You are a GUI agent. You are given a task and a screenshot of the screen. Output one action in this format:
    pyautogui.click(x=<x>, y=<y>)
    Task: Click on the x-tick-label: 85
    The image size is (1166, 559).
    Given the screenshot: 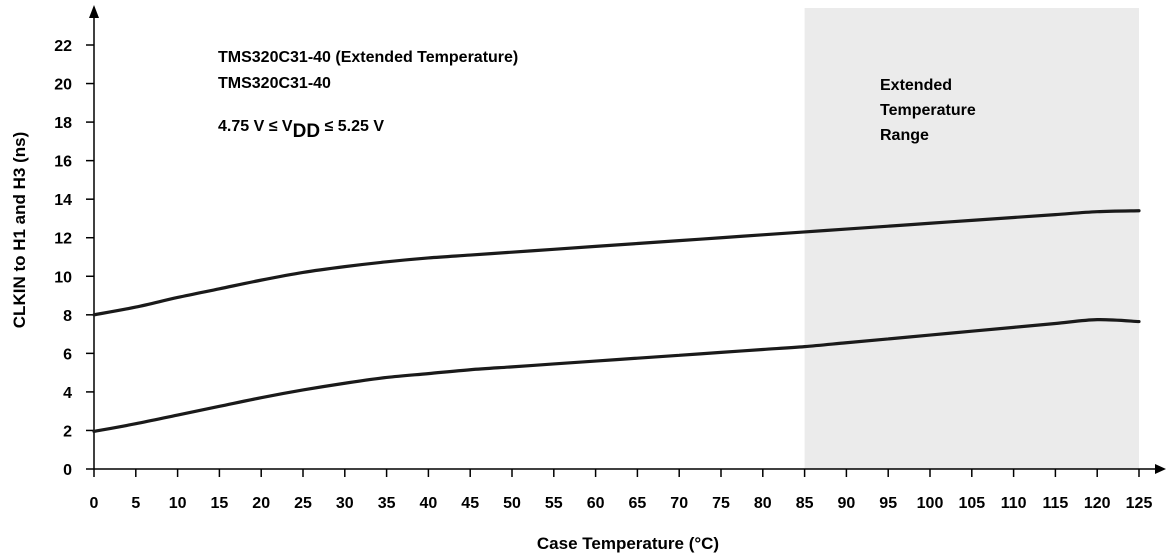 What is the action you would take?
    pyautogui.click(x=805, y=503)
    